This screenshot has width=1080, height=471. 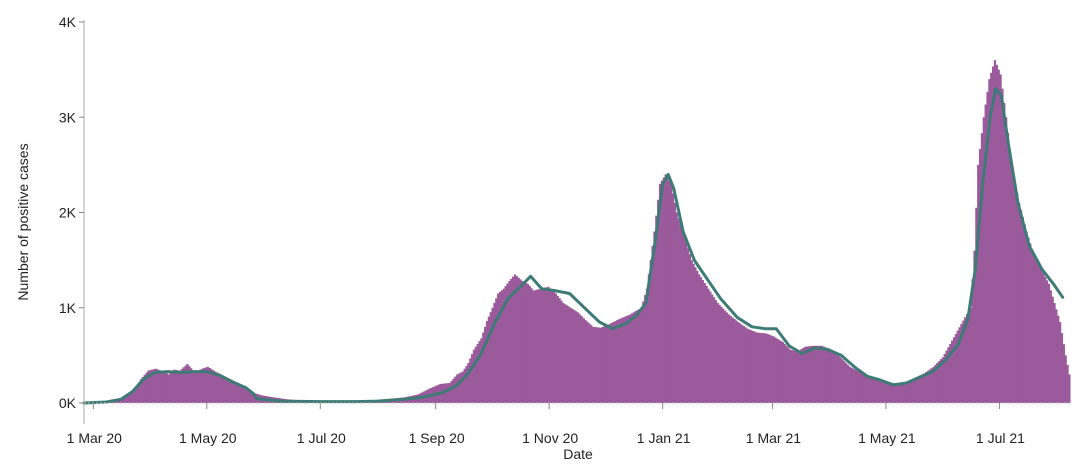 I want to click on y-tick-label: 1K, so click(x=68, y=308).